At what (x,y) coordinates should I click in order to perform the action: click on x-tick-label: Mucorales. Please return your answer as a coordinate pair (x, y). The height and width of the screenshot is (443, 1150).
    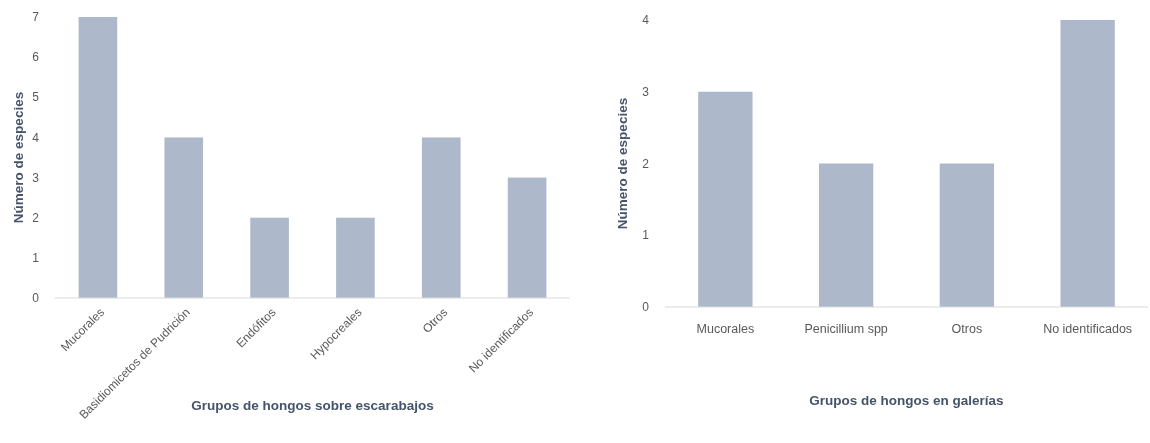
    Looking at the image, I should click on (725, 329).